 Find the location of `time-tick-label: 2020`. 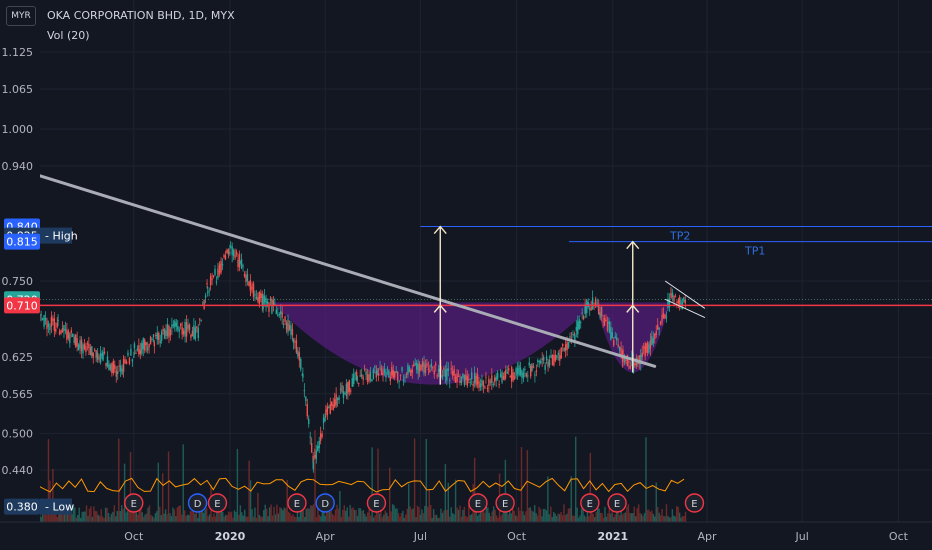

time-tick-label: 2020 is located at coordinates (230, 536).